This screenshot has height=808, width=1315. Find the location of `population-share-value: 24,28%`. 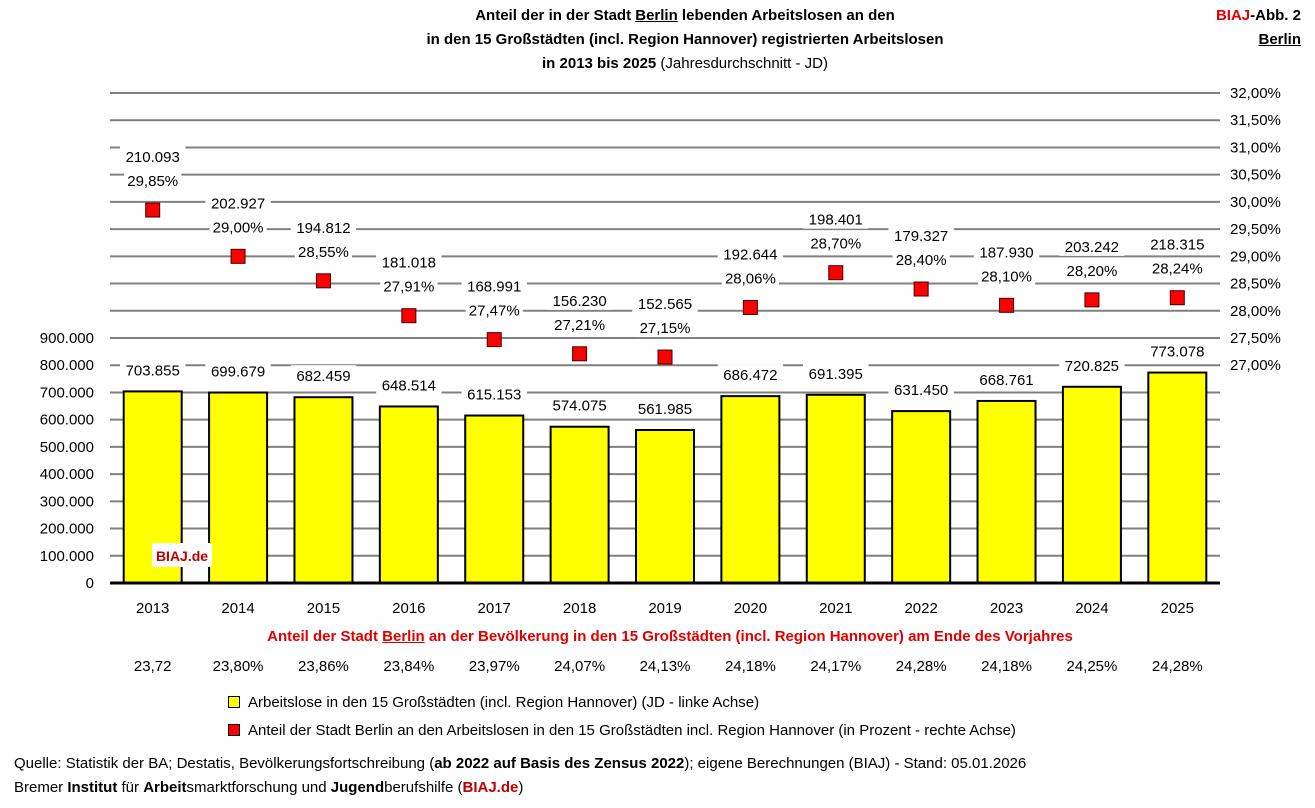

population-share-value: 24,28% is located at coordinates (921, 666).